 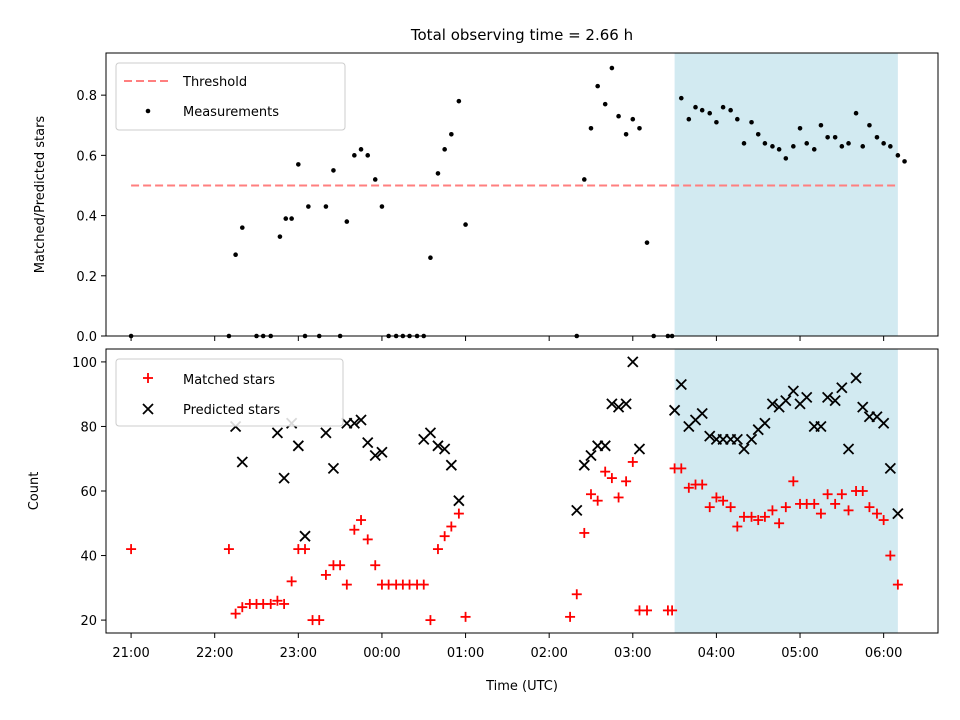 What do you see at coordinates (229, 392) in the screenshot?
I see `count-legend: Matched stars Predicted stars` at bounding box center [229, 392].